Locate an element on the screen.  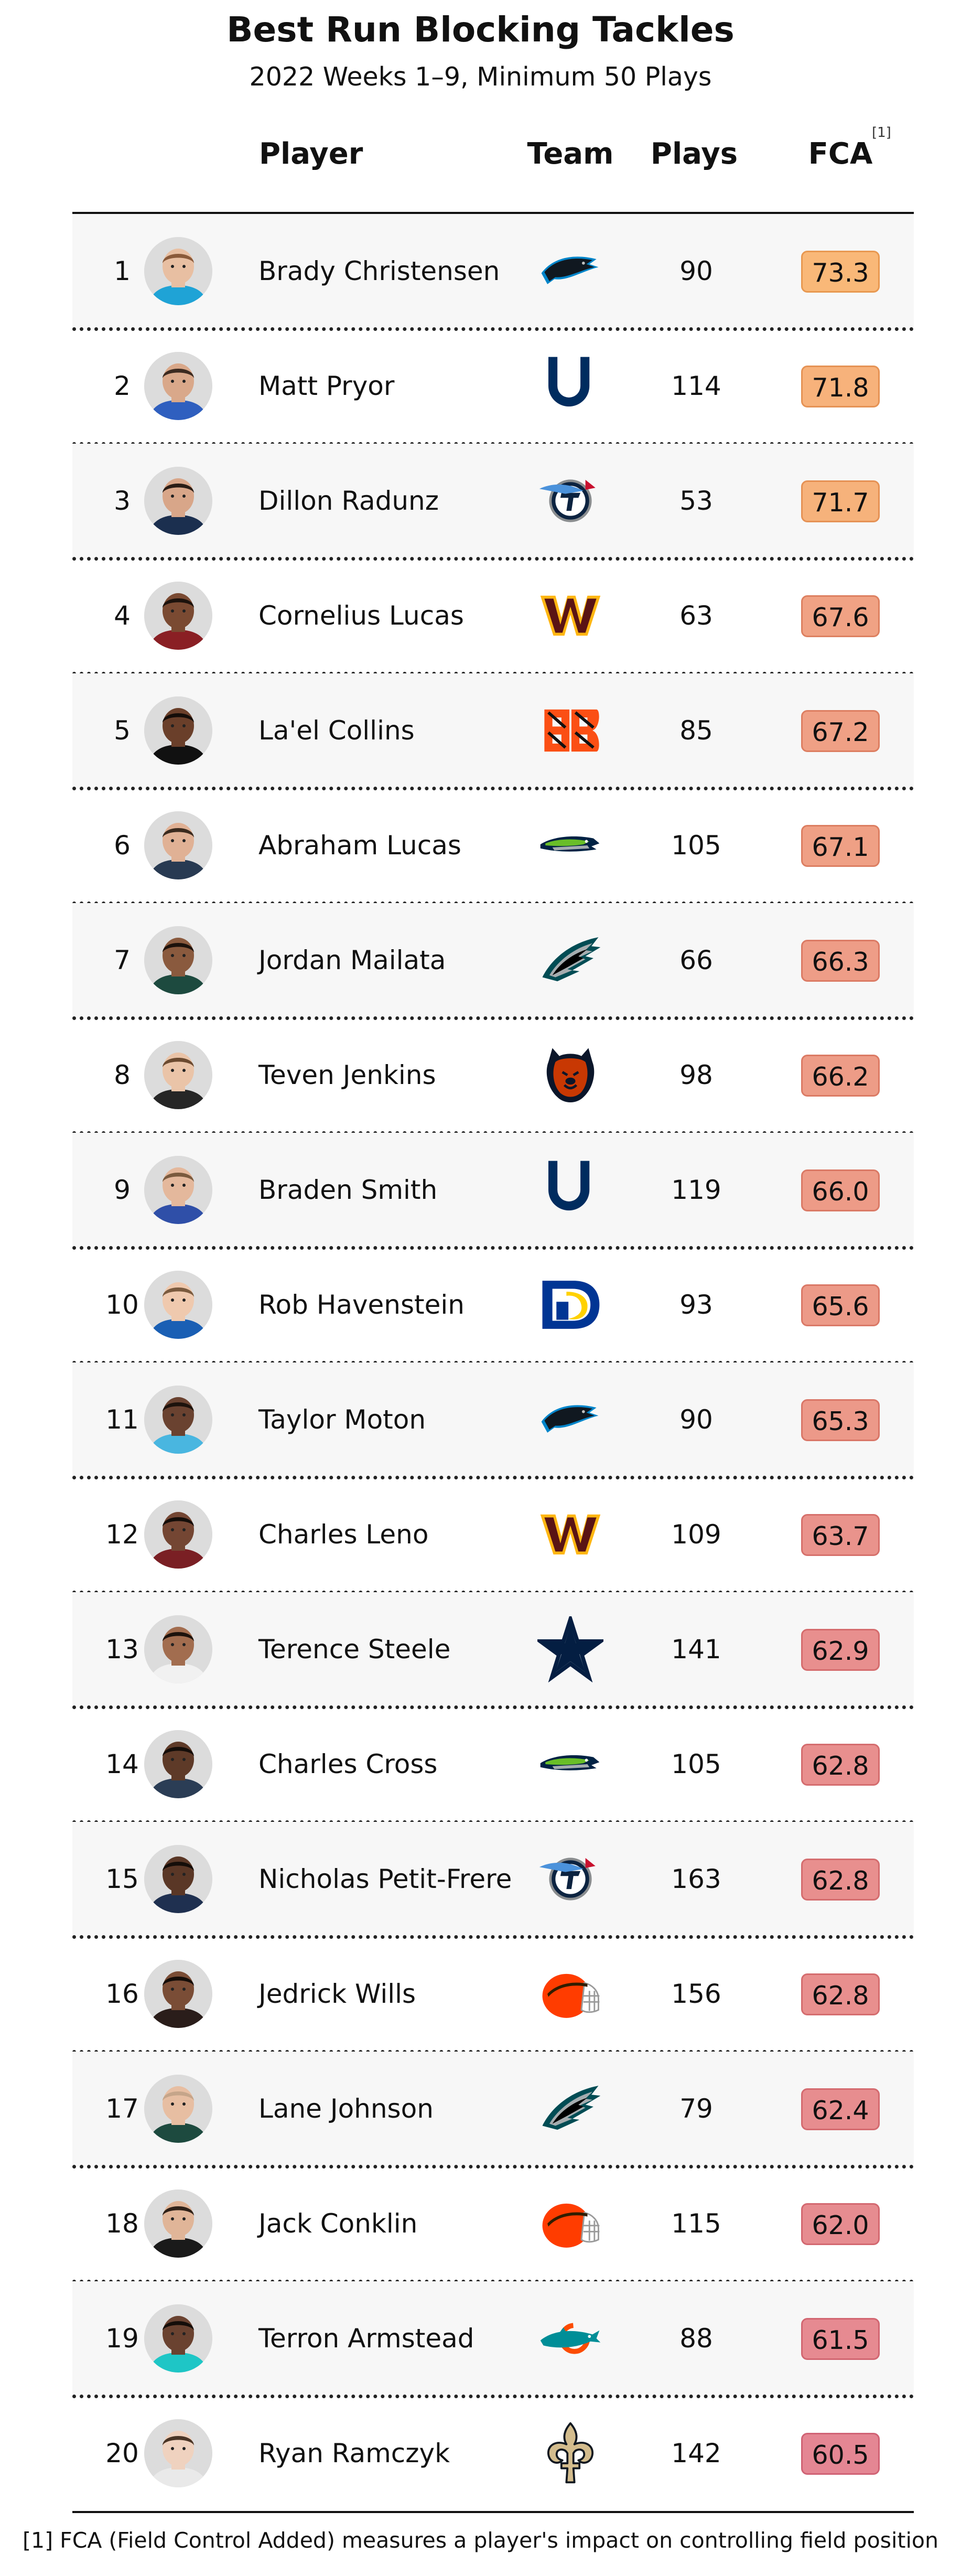
fca-badge: 65.6 is located at coordinates (840, 1305).